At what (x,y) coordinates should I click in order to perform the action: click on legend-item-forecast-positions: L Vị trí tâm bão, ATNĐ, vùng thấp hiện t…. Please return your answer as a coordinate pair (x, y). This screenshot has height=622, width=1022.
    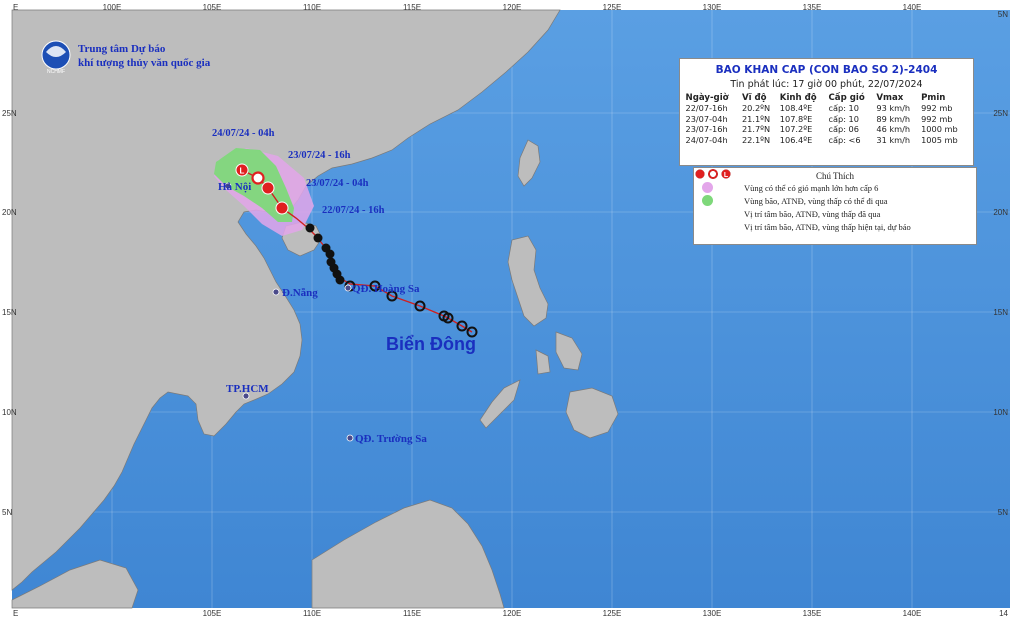
    Looking at the image, I should click on (835, 201).